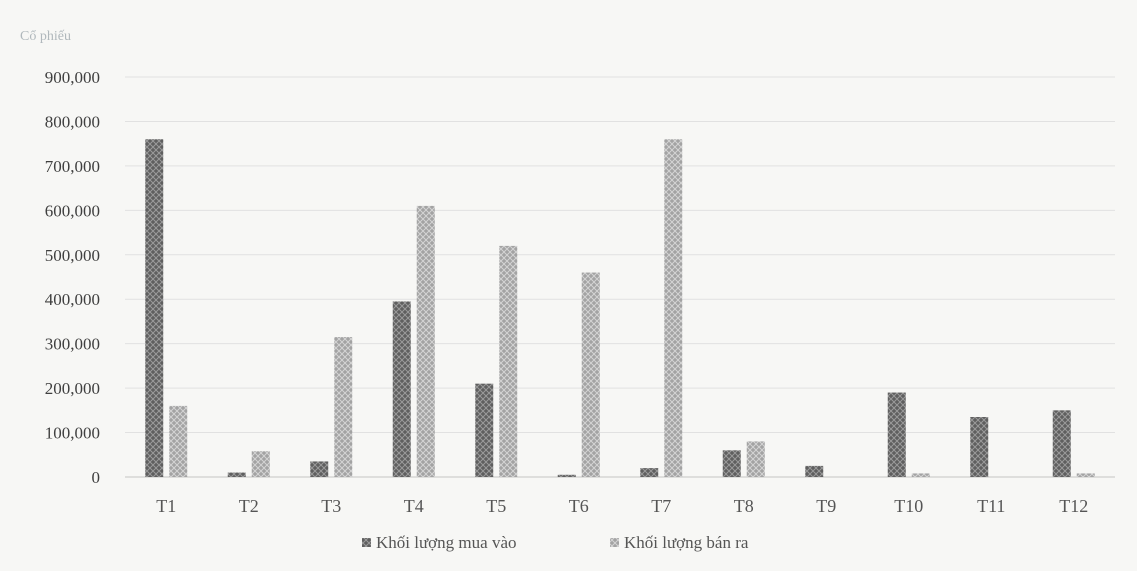 This screenshot has height=571, width=1137. What do you see at coordinates (154, 308) in the screenshot?
I see `bar-buy-t1` at bounding box center [154, 308].